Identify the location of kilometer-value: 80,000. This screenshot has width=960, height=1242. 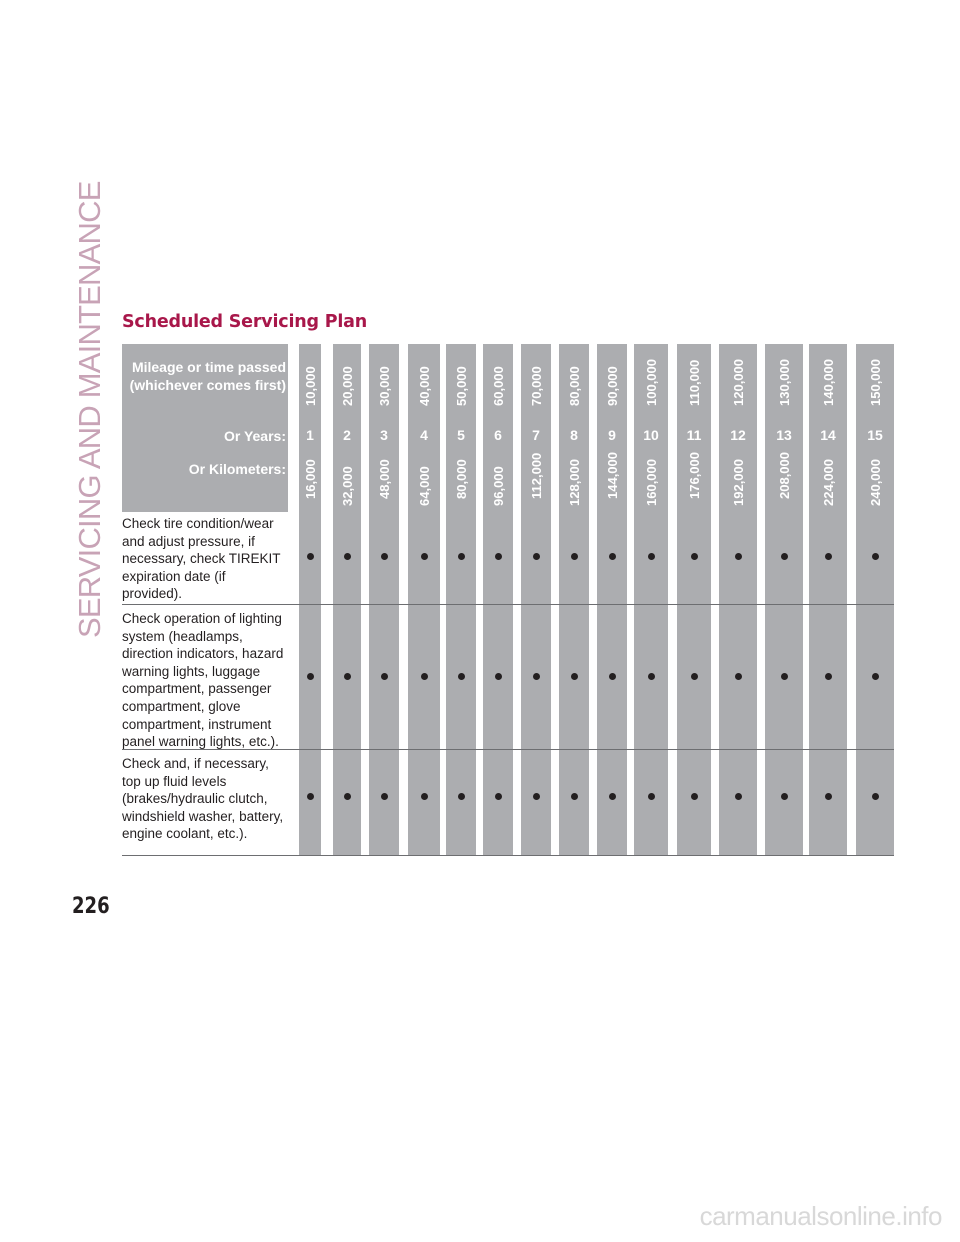
(461, 479).